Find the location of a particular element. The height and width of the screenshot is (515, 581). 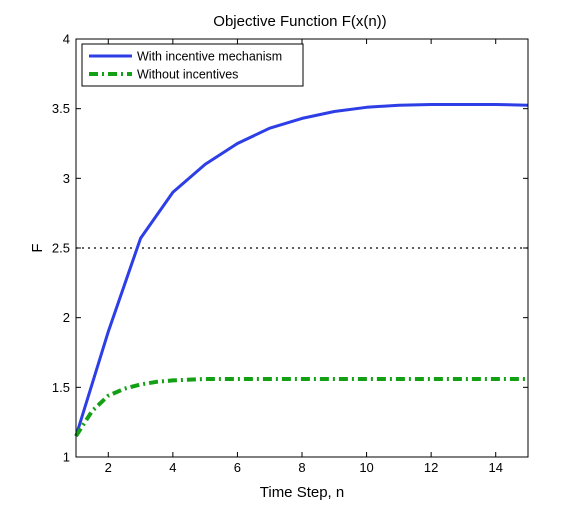

legend-box is located at coordinates (192, 65).